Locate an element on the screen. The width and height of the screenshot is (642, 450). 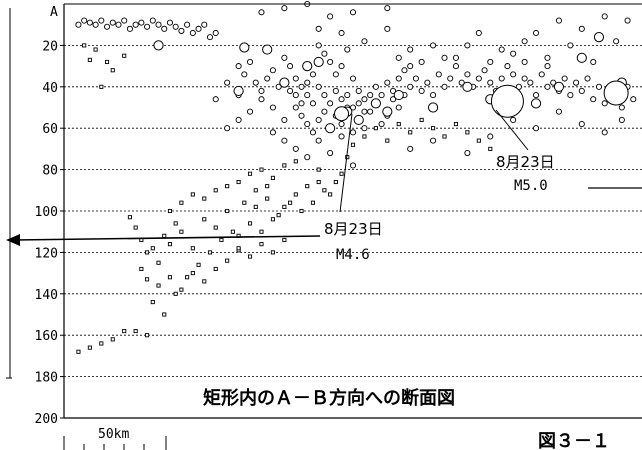
y-tick-label: 160 is located at coordinates (46, 336).